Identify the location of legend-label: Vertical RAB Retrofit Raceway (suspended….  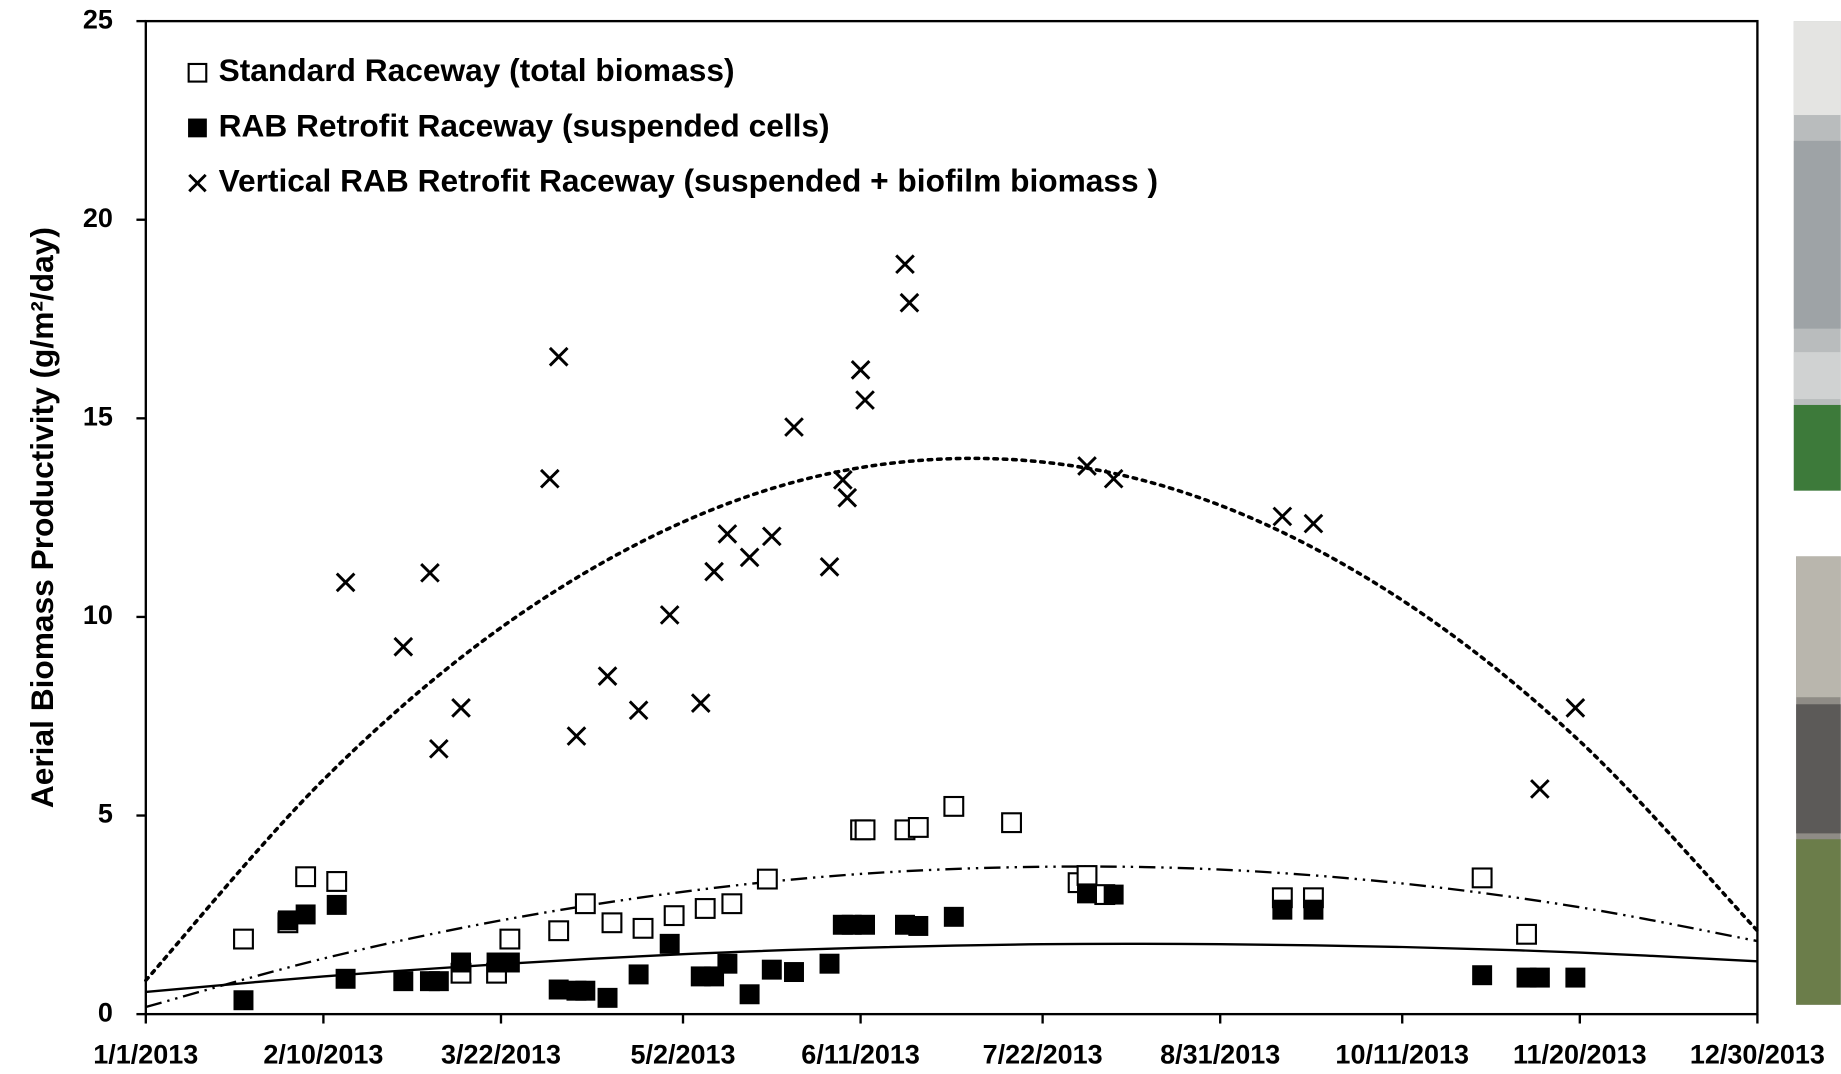
(688, 180).